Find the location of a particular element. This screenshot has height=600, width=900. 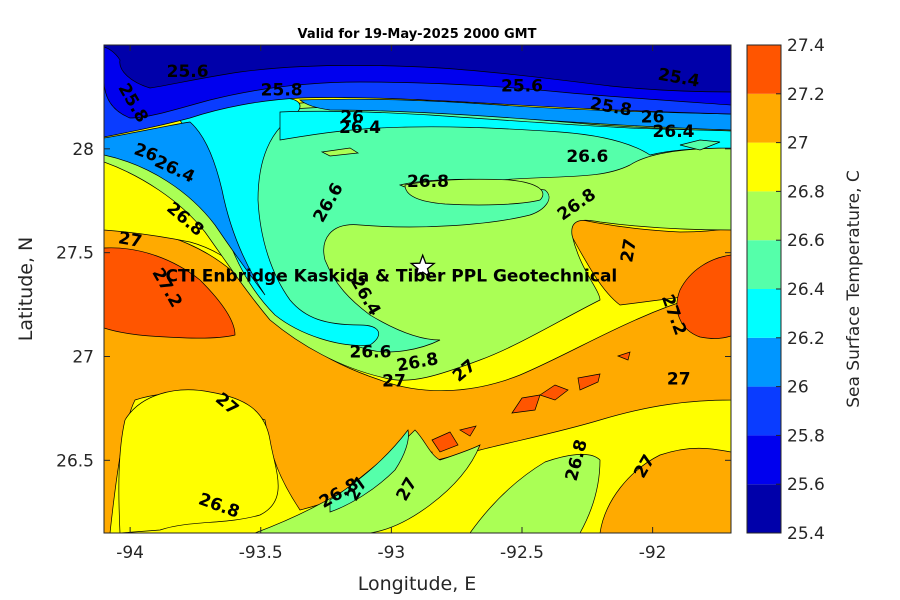

x-tick-label: -92.5 is located at coordinates (522, 553).